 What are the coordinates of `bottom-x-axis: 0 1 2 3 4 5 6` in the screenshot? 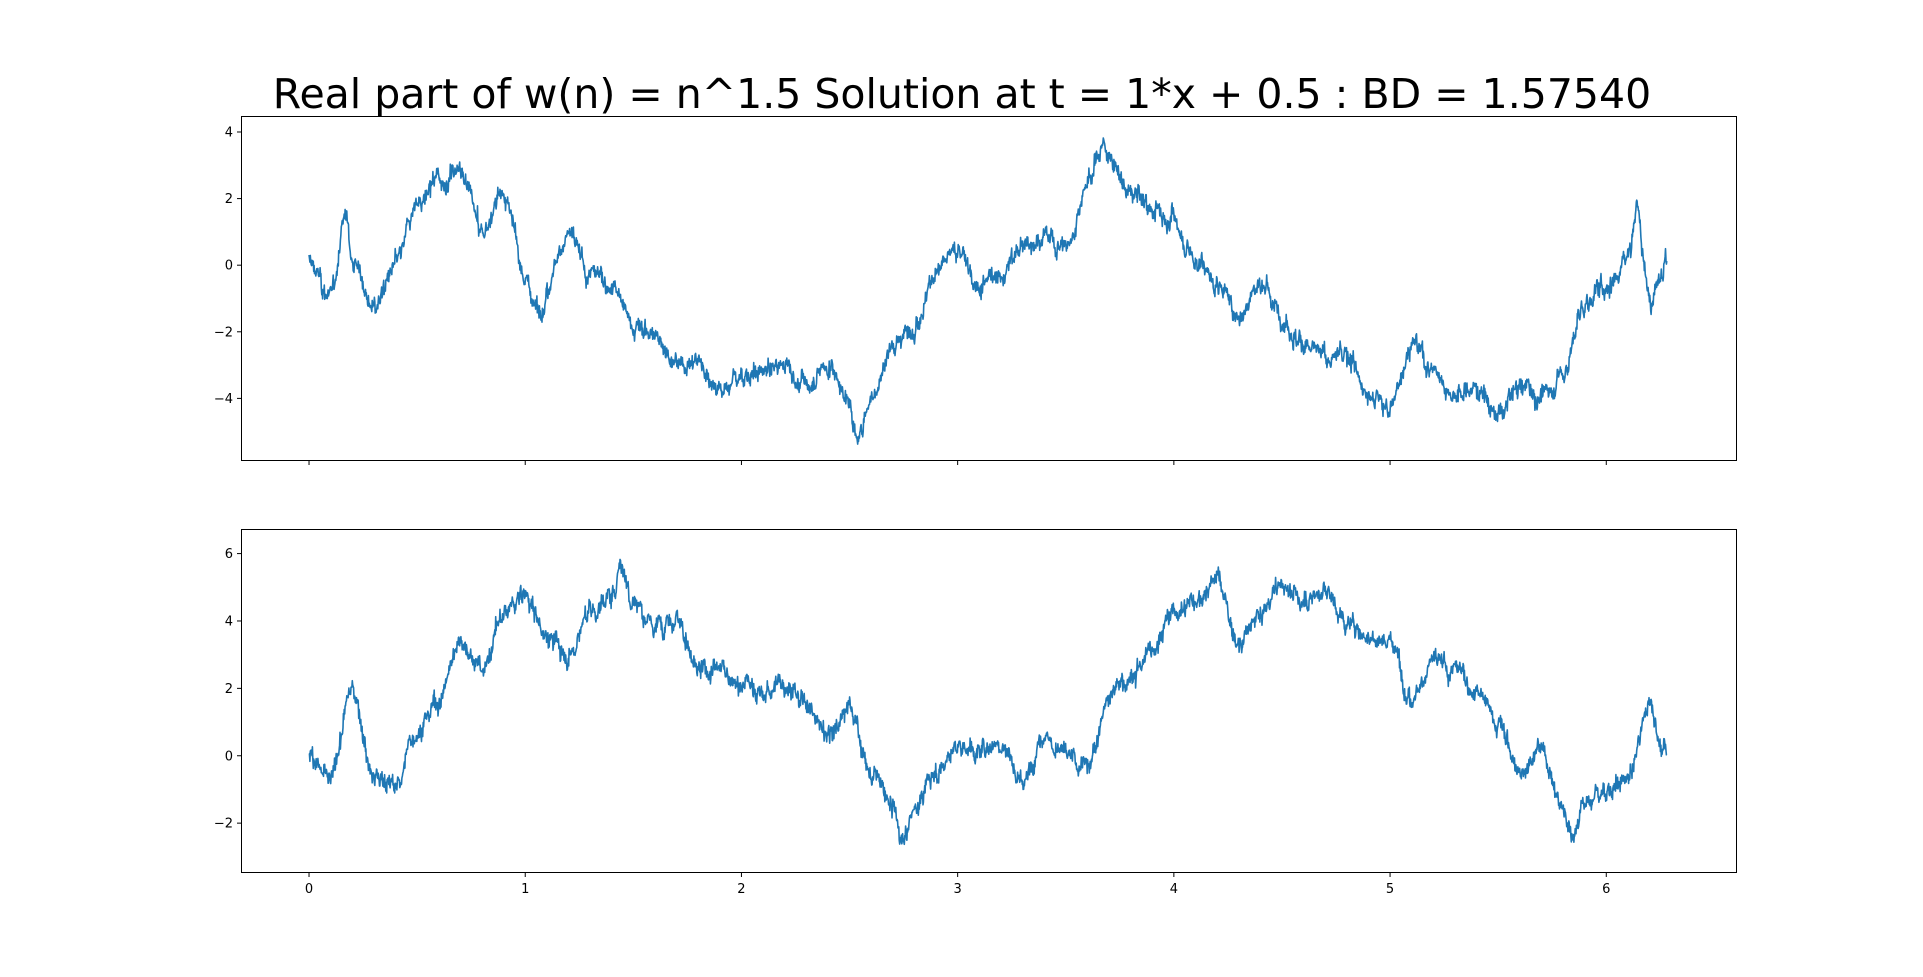 It's located at (957, 884).